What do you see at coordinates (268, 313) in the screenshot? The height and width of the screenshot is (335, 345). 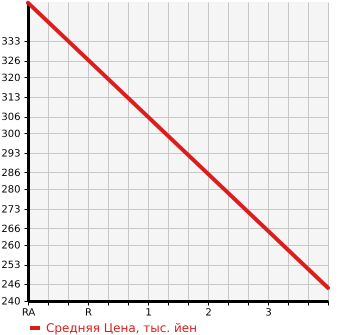 I see `x-tick-label: 3` at bounding box center [268, 313].